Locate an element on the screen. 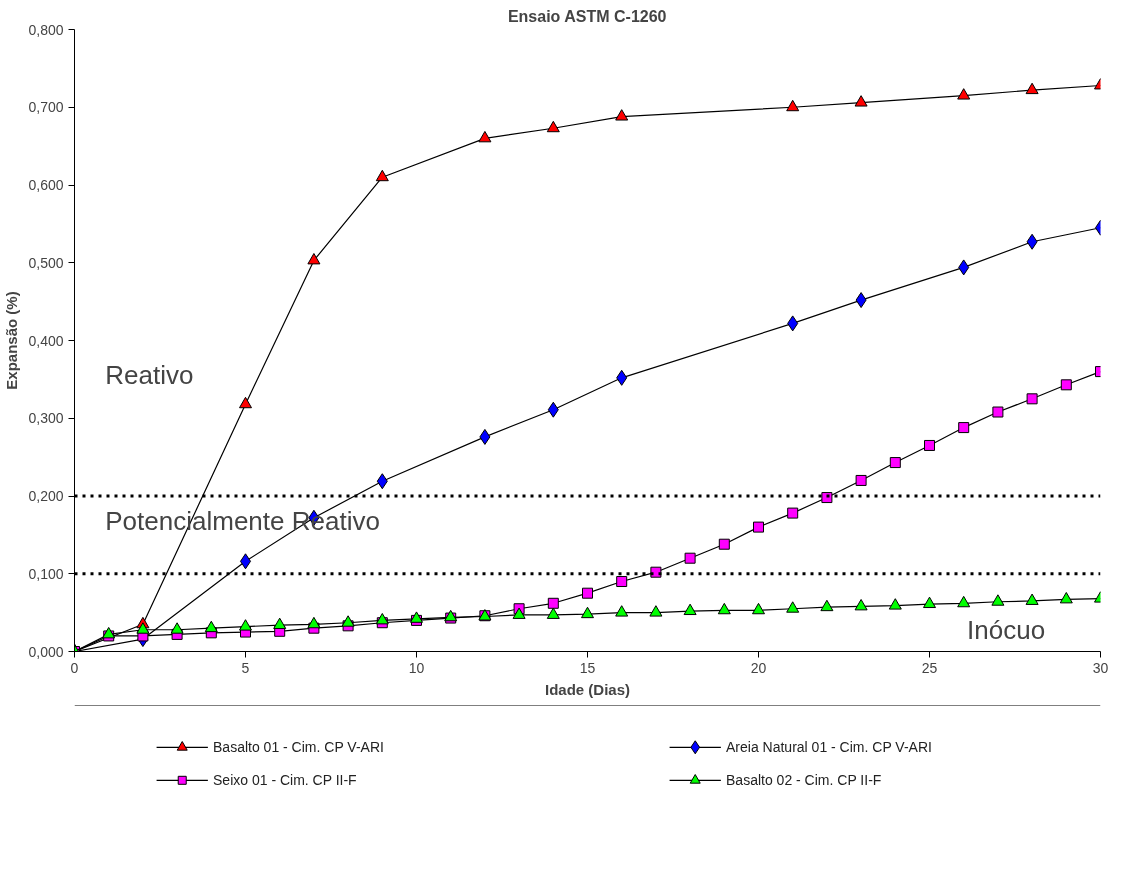 This screenshot has height=883, width=1138. y-tick-label: 0,200 is located at coordinates (46, 496).